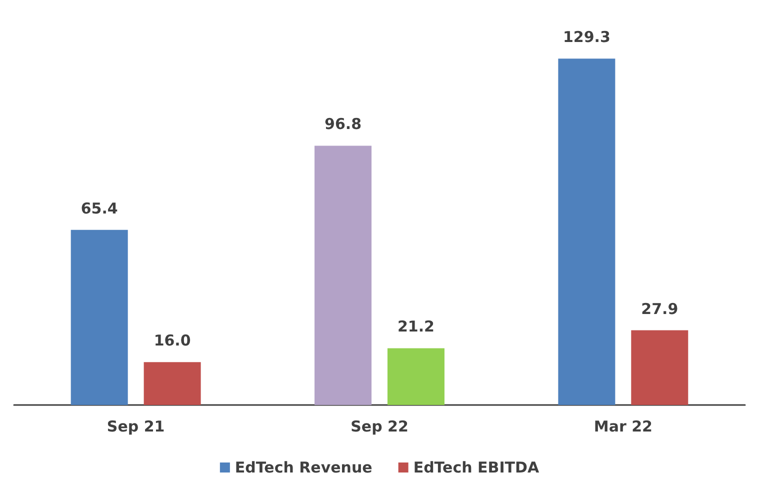 The width and height of the screenshot is (759, 484). What do you see at coordinates (303, 467) in the screenshot?
I see `legend-label: EdTech Revenue` at bounding box center [303, 467].